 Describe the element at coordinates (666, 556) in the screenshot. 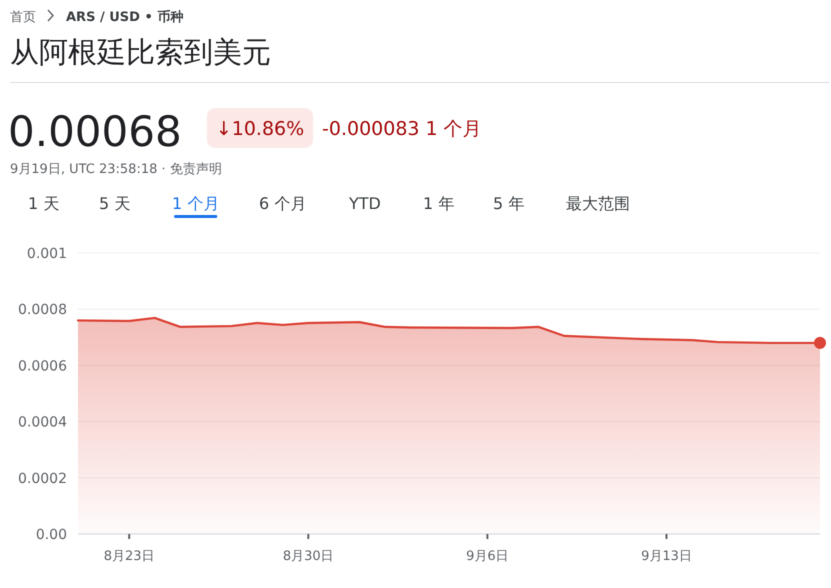

I see `x-tick-label: 9月13日` at that location.